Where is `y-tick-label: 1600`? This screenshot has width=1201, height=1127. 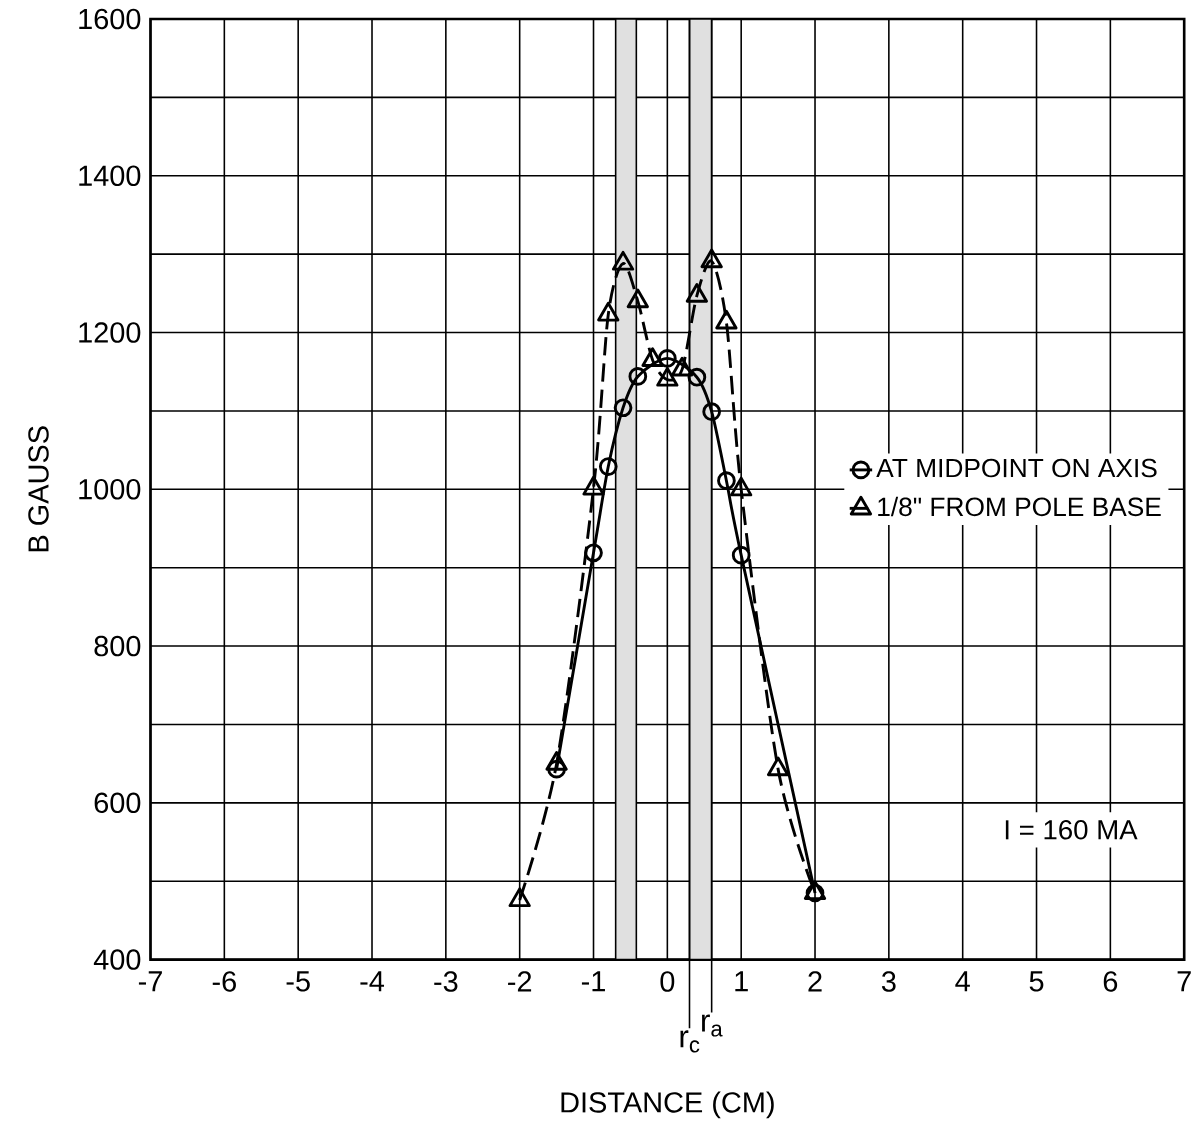
y-tick-label: 1600 is located at coordinates (110, 19).